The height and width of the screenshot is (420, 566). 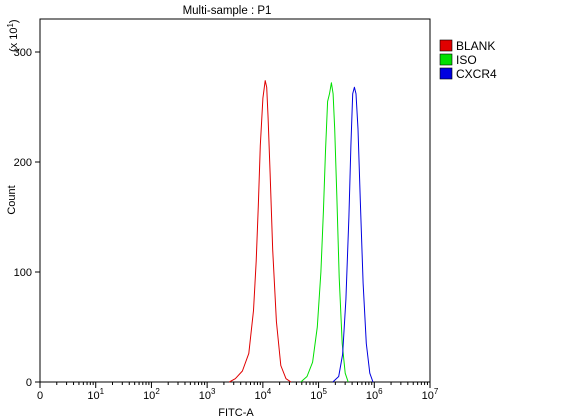 I want to click on x-tick-exponent: 2, so click(x=157, y=391).